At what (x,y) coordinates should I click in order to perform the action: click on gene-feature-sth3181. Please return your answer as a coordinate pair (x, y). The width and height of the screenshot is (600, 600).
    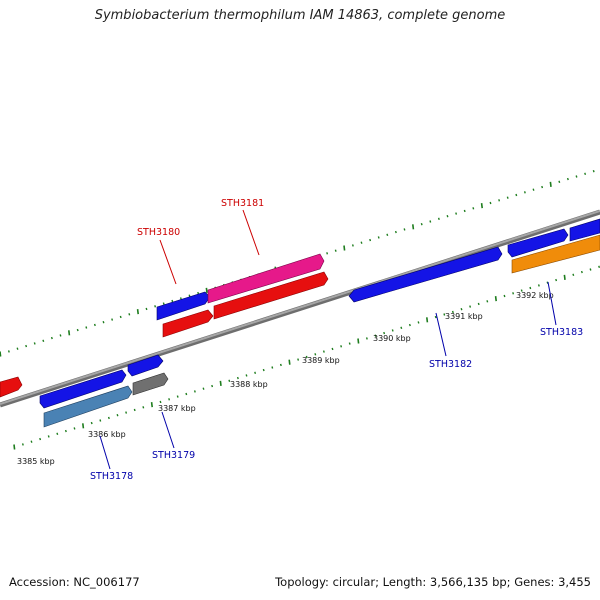
    Looking at the image, I should click on (266, 278).